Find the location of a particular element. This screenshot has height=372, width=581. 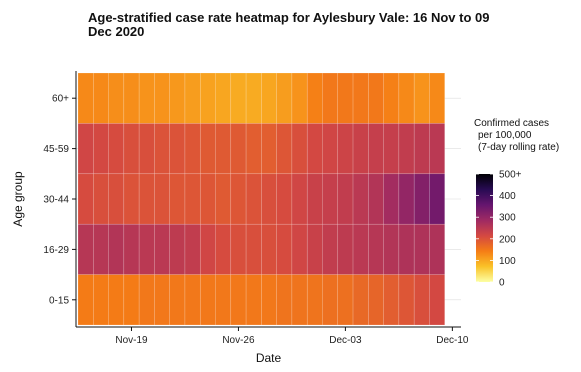

legend-tick-label: 200 is located at coordinates (507, 239).